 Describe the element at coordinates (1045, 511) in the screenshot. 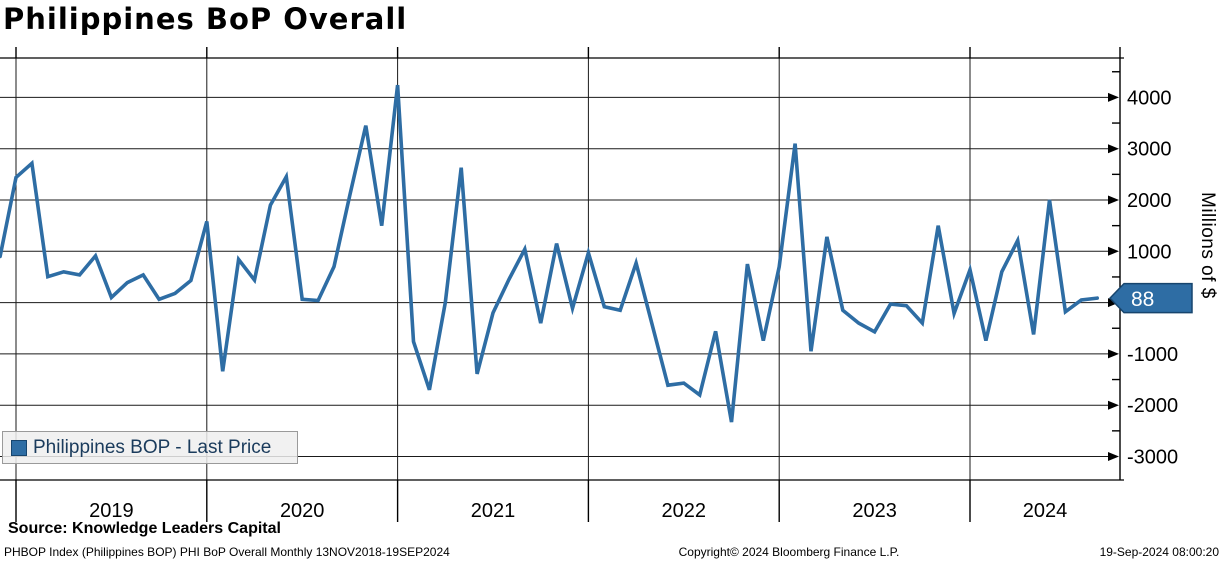

I see `x-year-label: 2024` at that location.